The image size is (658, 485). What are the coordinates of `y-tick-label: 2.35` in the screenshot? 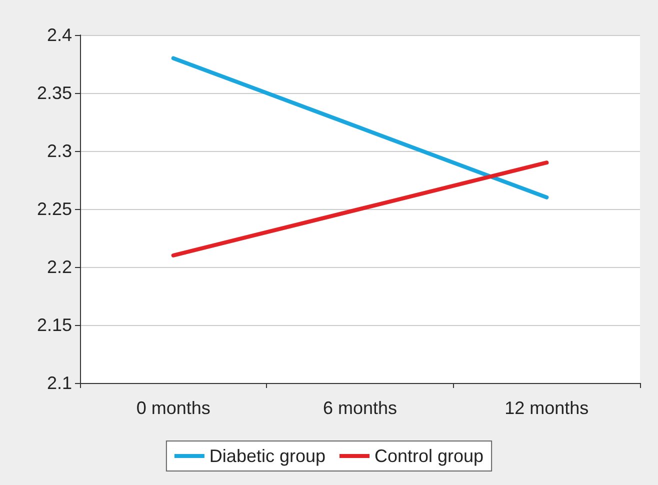 It's located at (54, 93).